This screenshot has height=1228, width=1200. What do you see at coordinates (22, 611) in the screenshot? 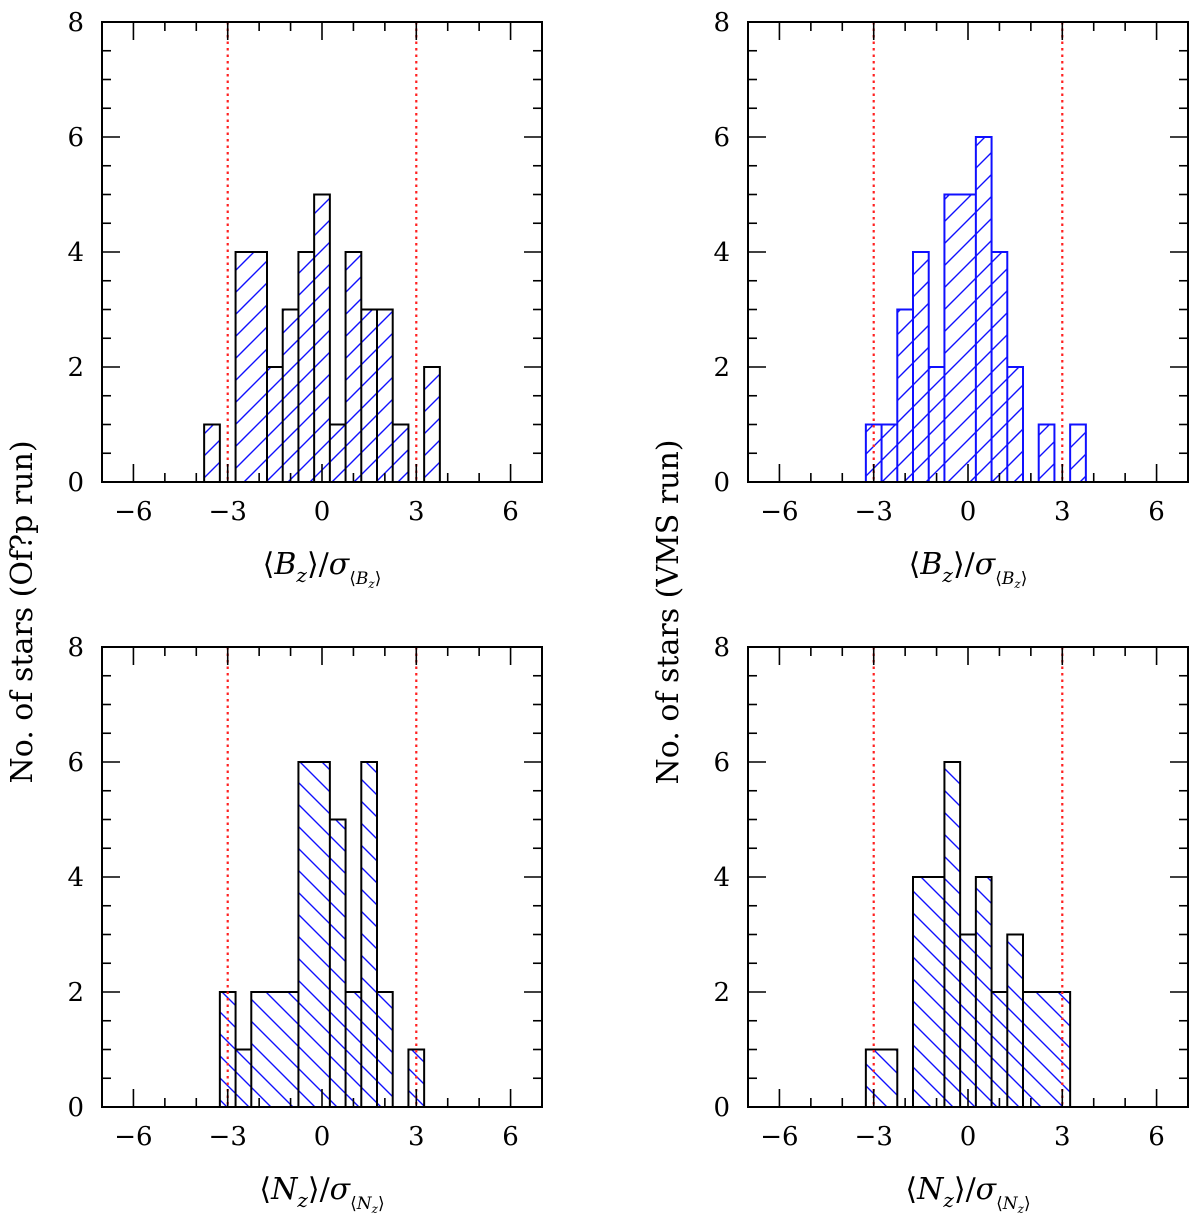
I see `y-axis-title: No. of stars (Of?p run)` at bounding box center [22, 611].